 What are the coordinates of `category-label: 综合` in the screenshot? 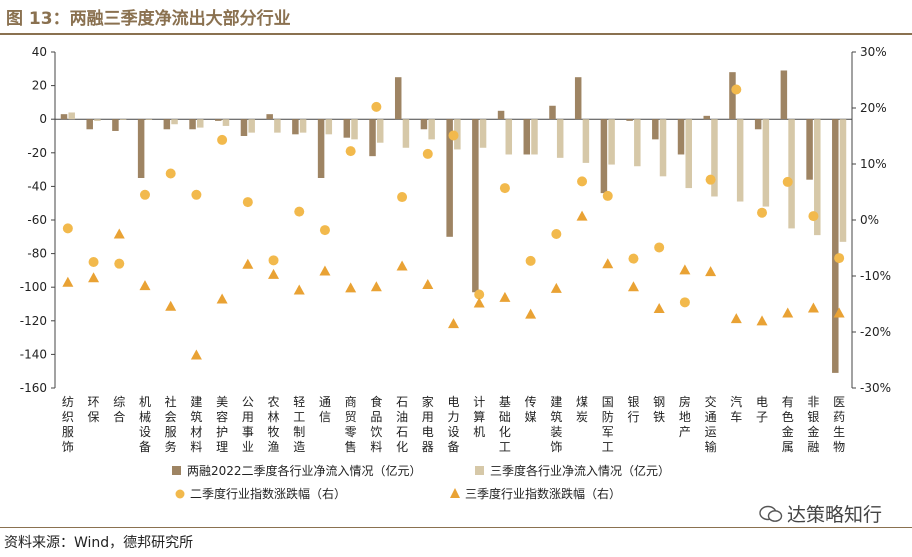 It's located at (119, 409).